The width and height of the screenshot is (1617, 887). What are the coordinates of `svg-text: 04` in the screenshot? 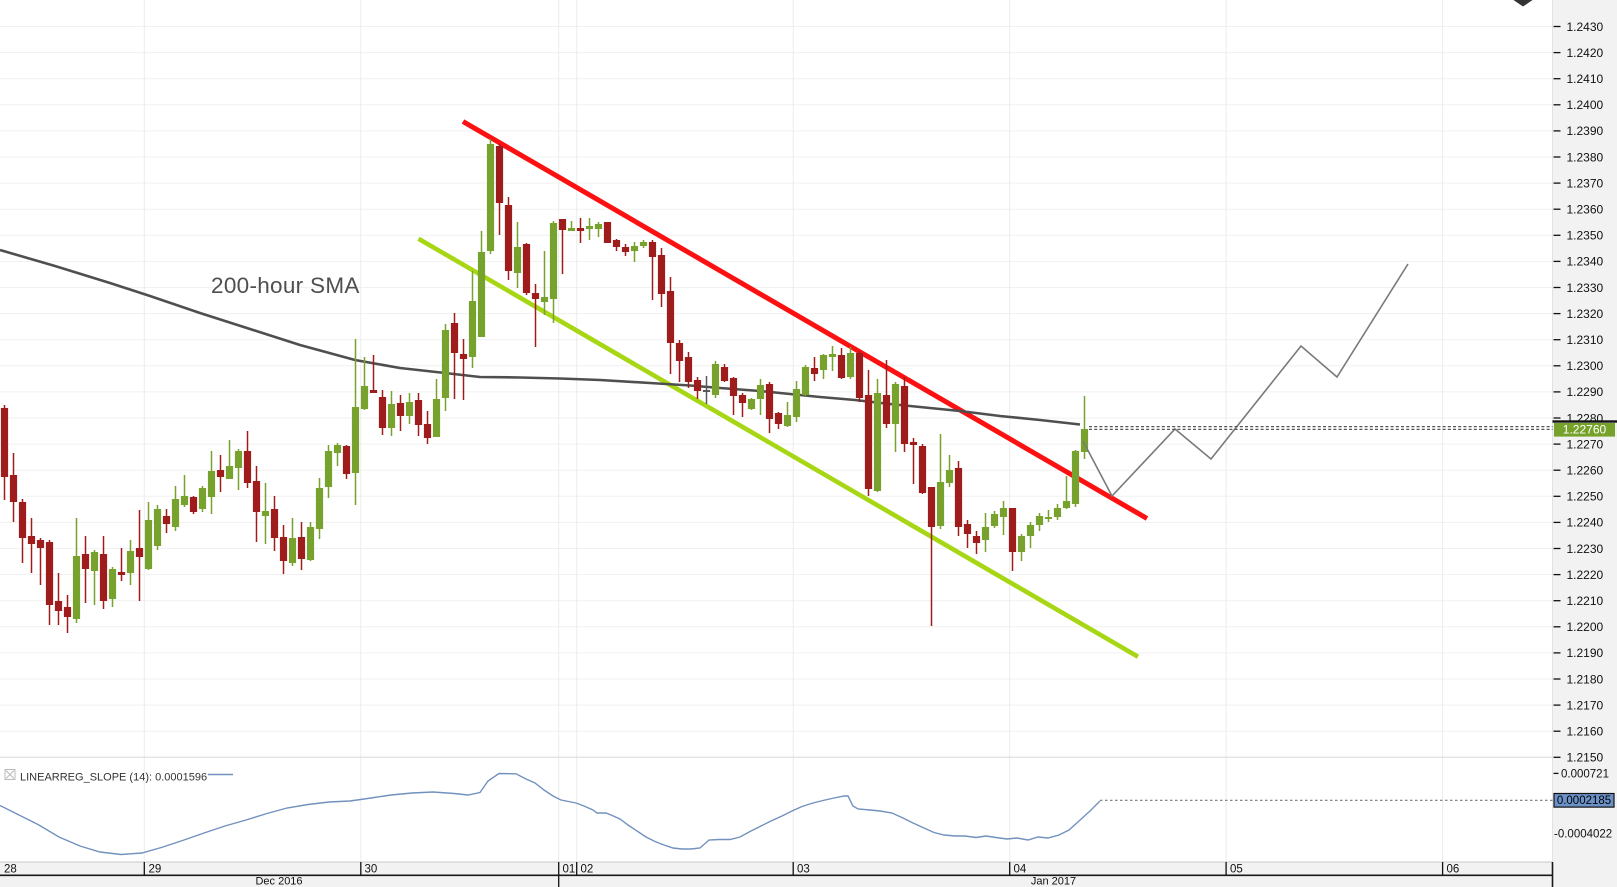 It's located at (1020, 870).